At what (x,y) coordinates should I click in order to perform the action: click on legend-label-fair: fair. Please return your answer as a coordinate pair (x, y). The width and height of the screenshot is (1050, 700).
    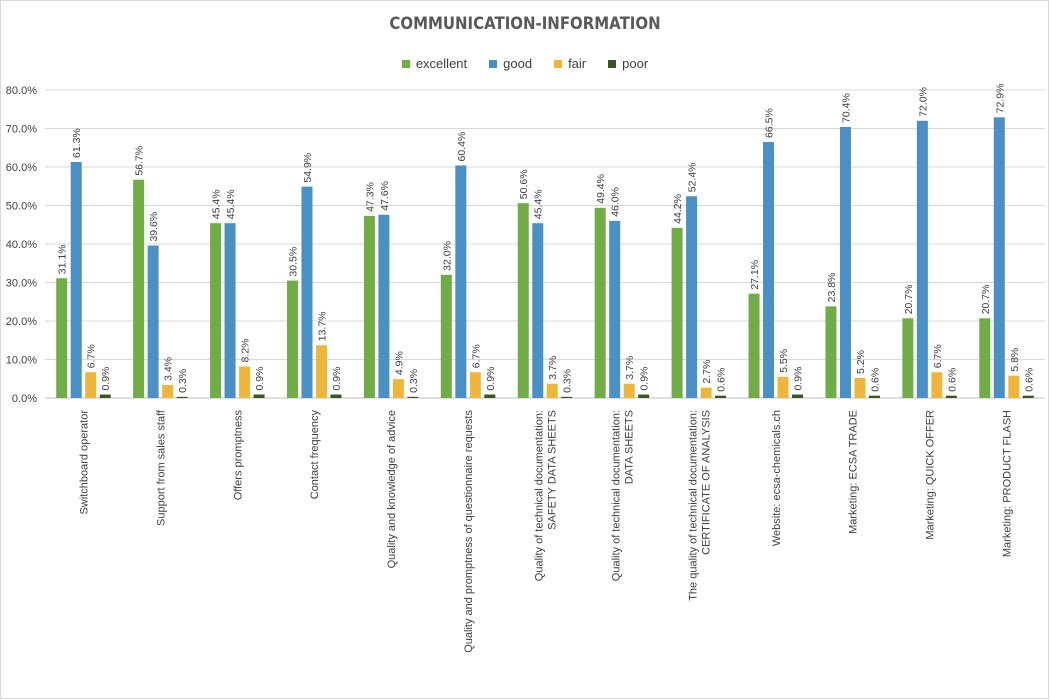
    Looking at the image, I should click on (577, 63).